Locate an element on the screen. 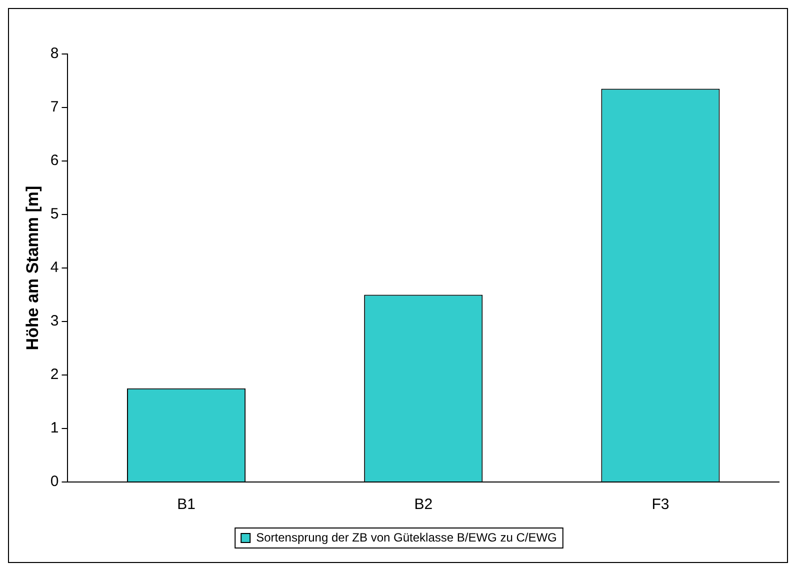 The image size is (796, 570). y-tick-label: 2 is located at coordinates (54, 375).